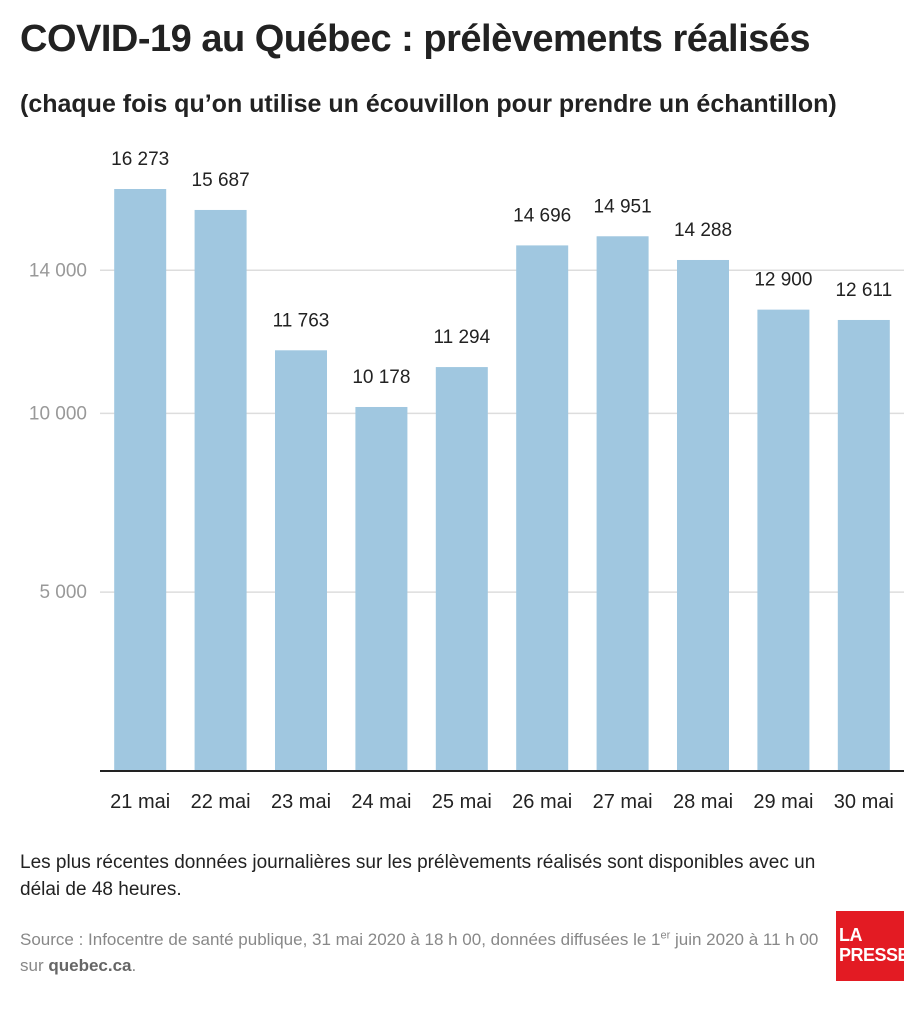 The width and height of the screenshot is (924, 1022). I want to click on x-tick-label: 28 mai, so click(703, 802).